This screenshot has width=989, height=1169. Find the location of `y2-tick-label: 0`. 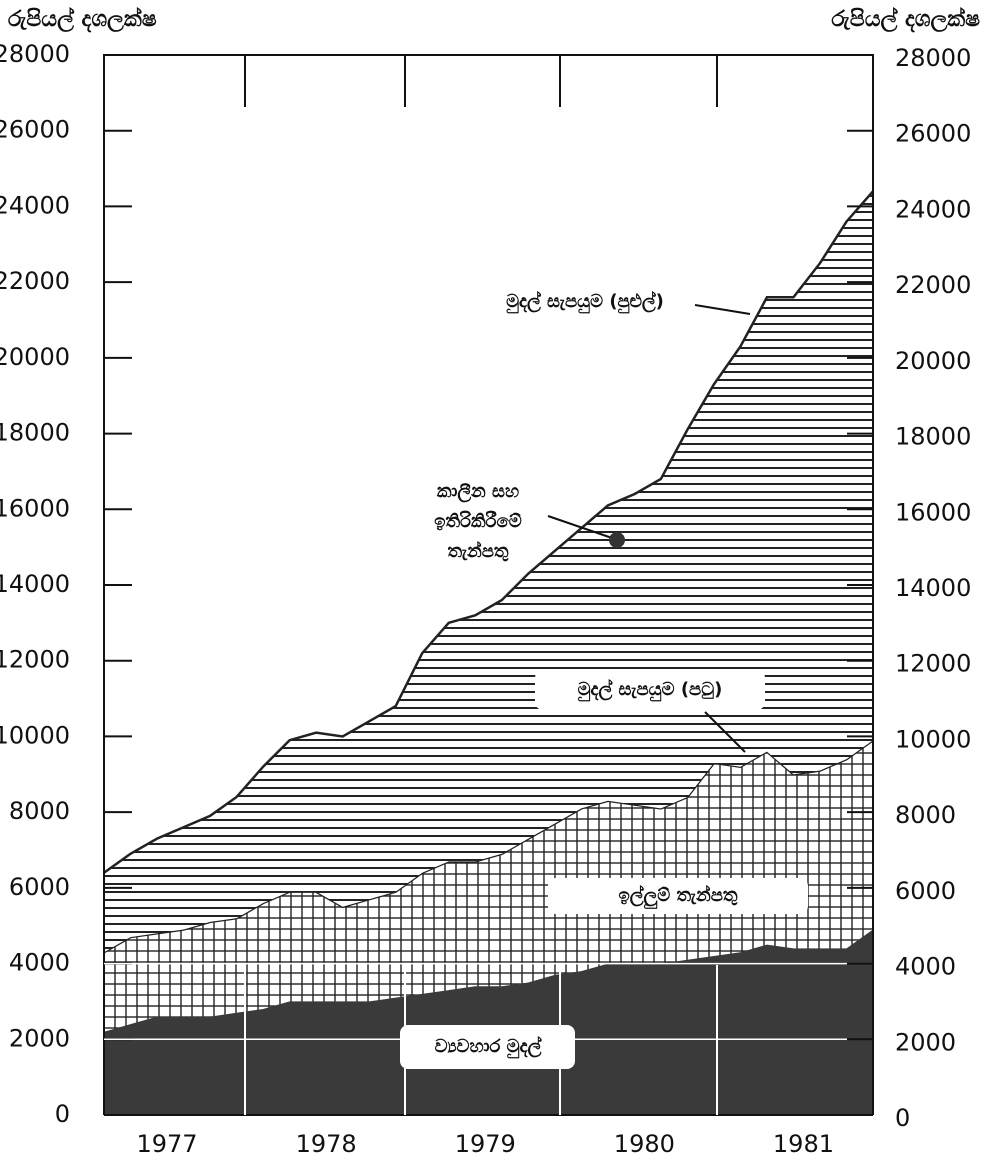

y2-tick-label: 0 is located at coordinates (902, 1118).